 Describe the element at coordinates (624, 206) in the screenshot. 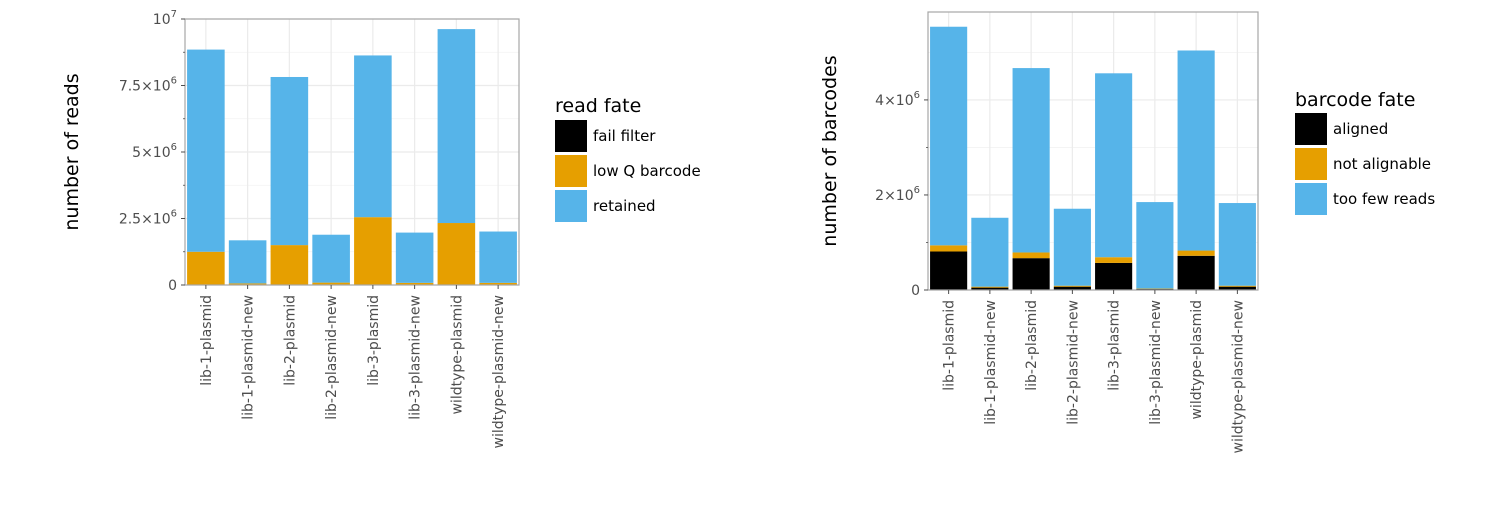

I see `legend-label-retained: retained` at that location.